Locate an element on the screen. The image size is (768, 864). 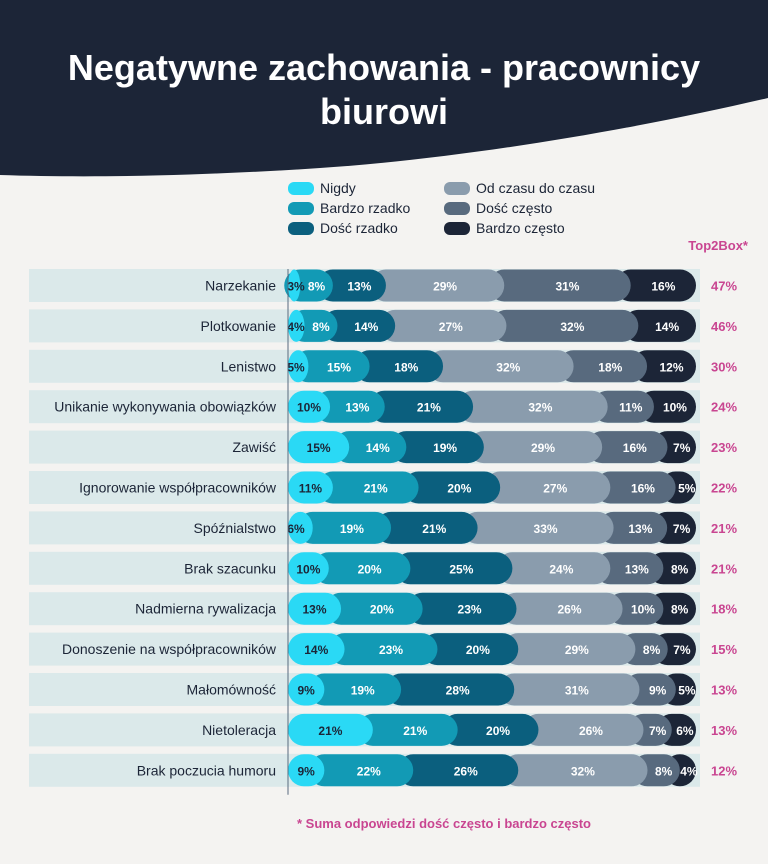
data-label: 28% is located at coordinates (458, 691).